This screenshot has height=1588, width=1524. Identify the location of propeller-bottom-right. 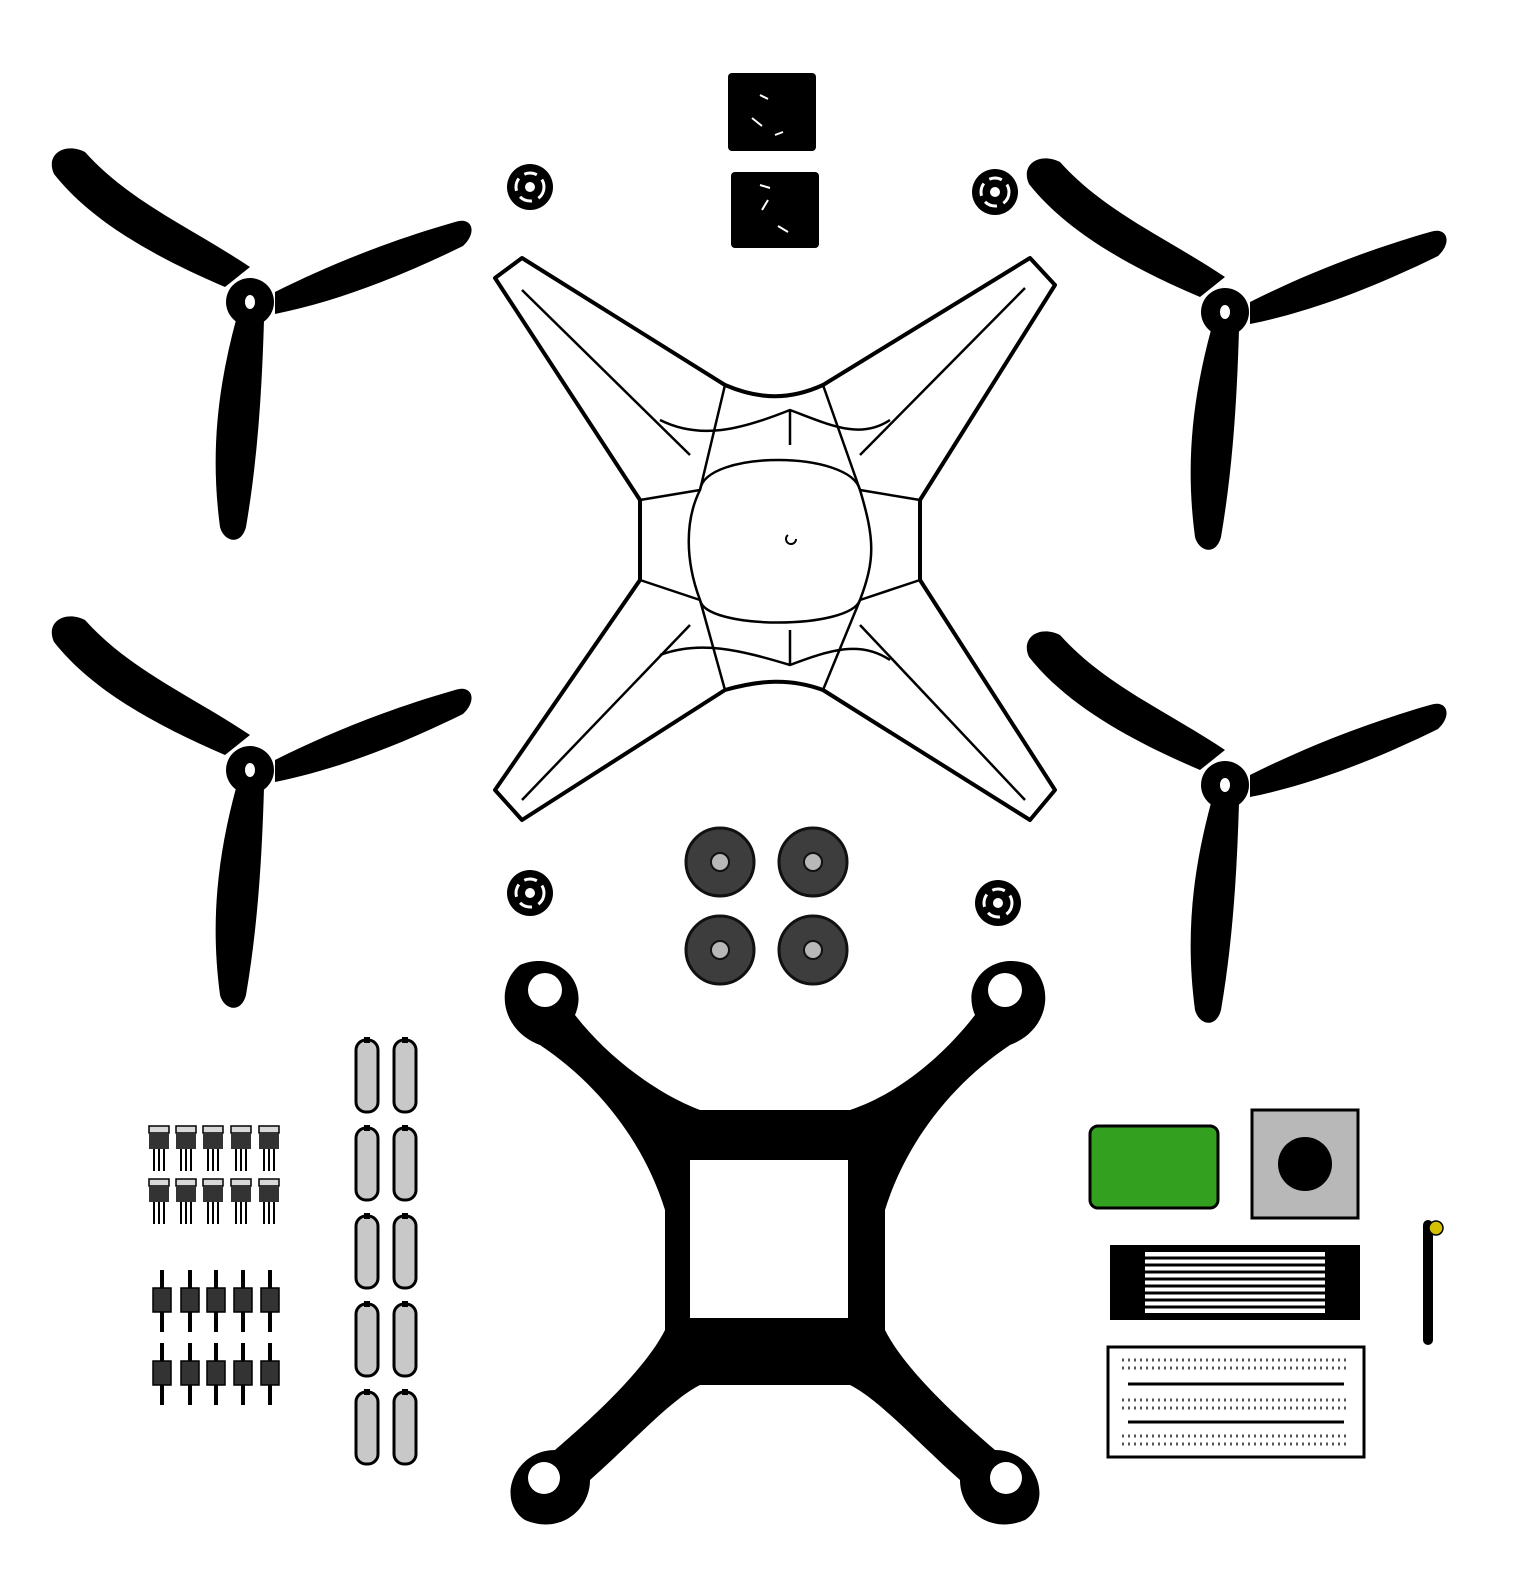
(1236, 827).